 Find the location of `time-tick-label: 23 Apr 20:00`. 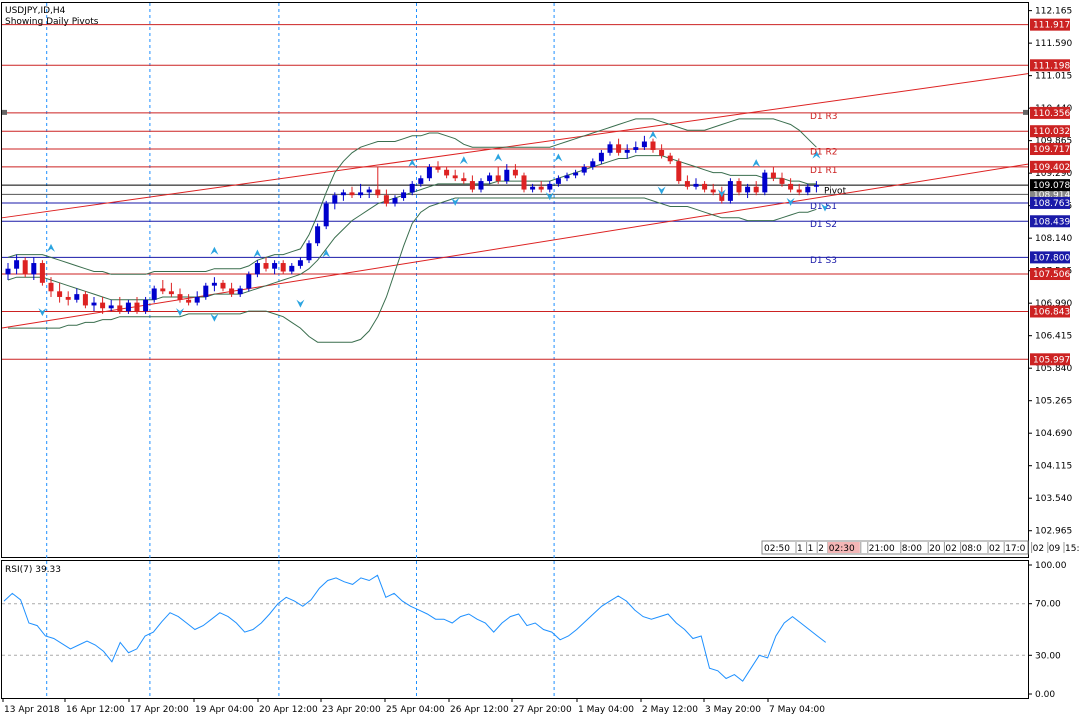

time-tick-label: 23 Apr 20:00 is located at coordinates (351, 710).